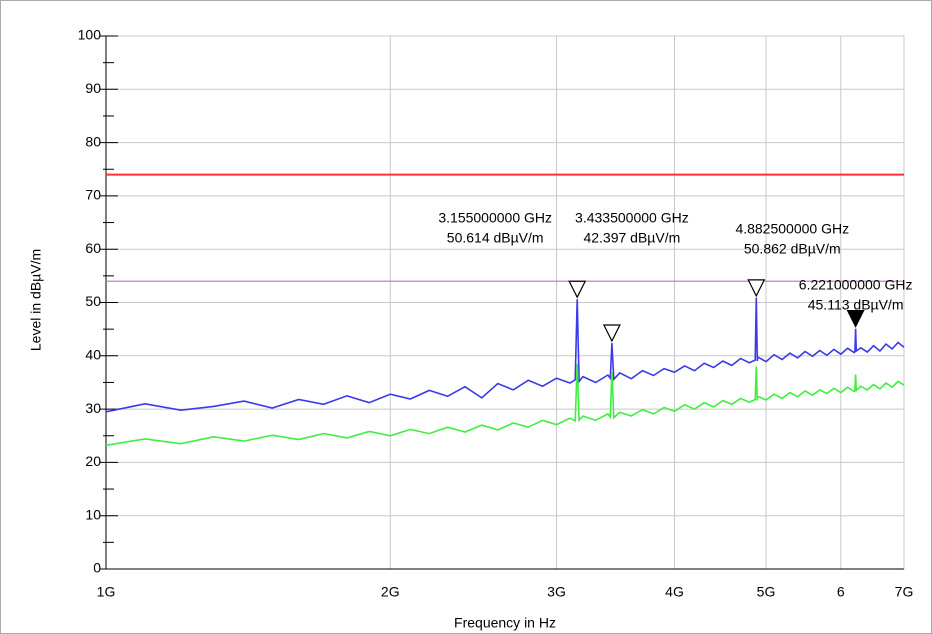 This screenshot has height=634, width=932. What do you see at coordinates (106, 592) in the screenshot?
I see `x-tick-label: 1G` at bounding box center [106, 592].